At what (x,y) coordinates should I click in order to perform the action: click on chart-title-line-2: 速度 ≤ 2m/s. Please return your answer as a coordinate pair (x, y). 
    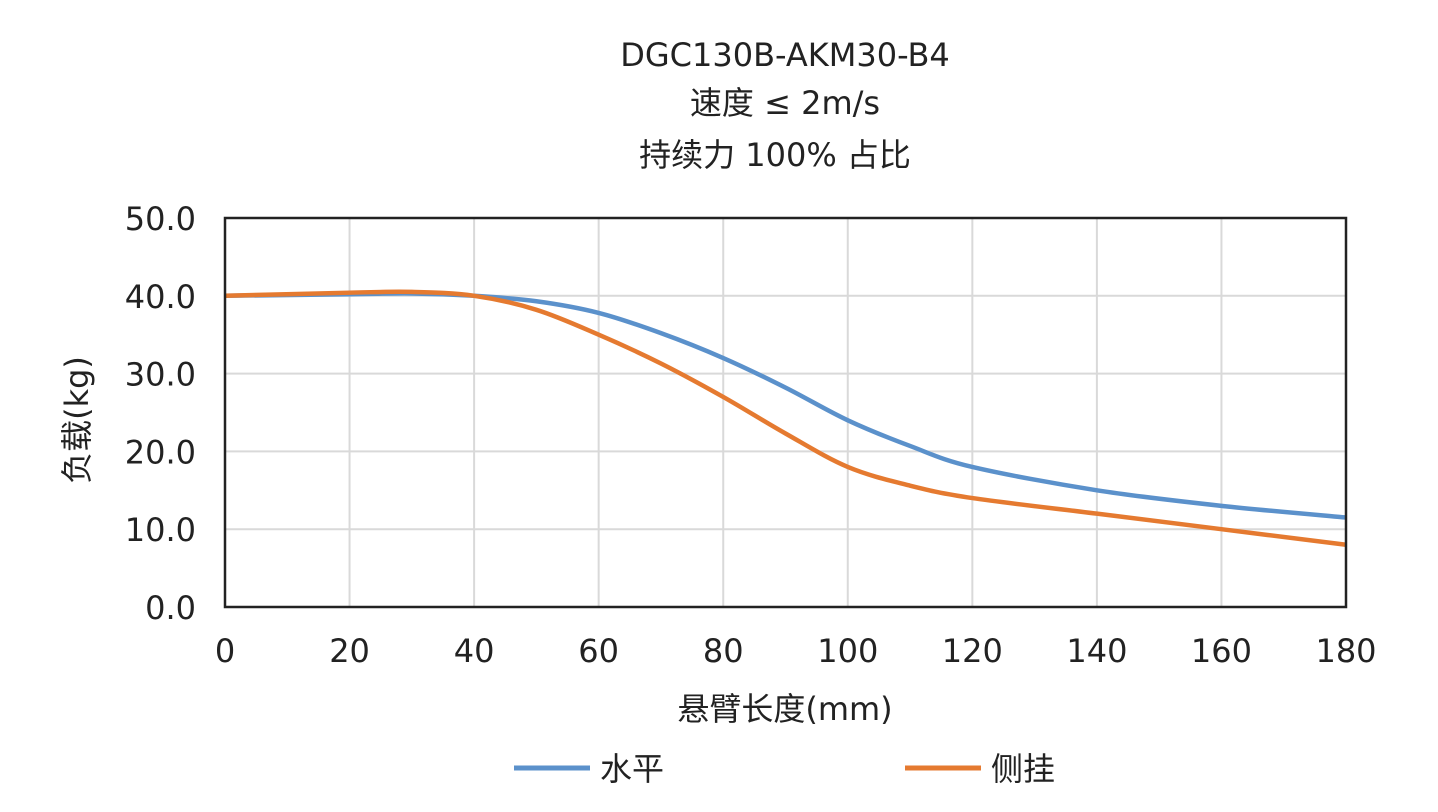
    Looking at the image, I should click on (785, 103).